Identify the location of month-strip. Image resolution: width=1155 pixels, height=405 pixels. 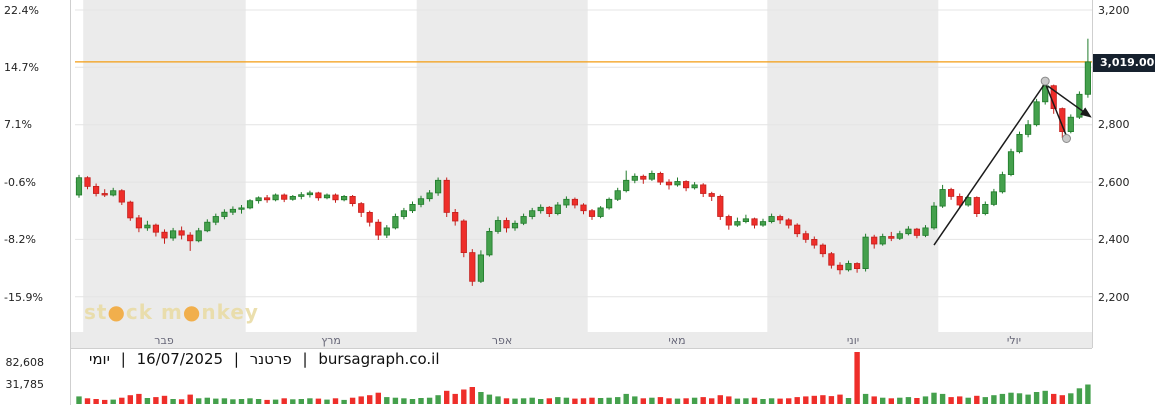
(581, 340).